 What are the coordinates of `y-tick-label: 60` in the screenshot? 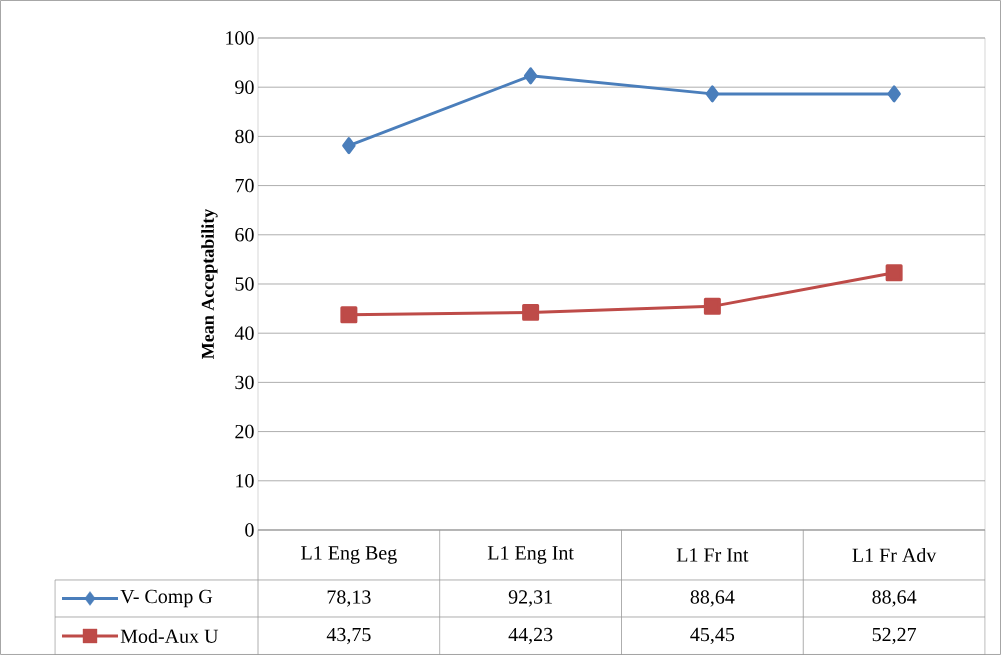 It's located at (244, 235).